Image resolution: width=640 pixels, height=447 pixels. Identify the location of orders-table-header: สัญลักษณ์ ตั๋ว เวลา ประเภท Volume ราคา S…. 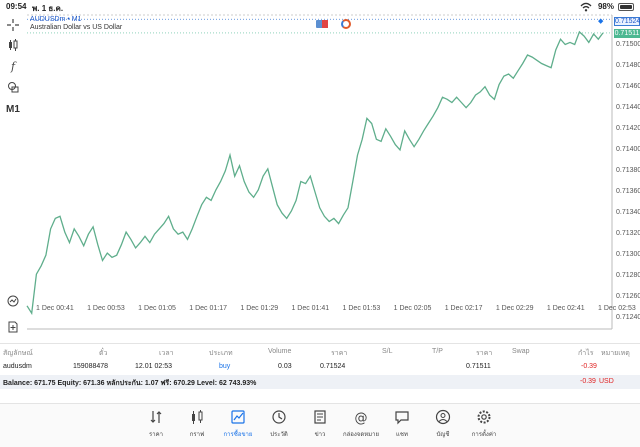
(320, 351).